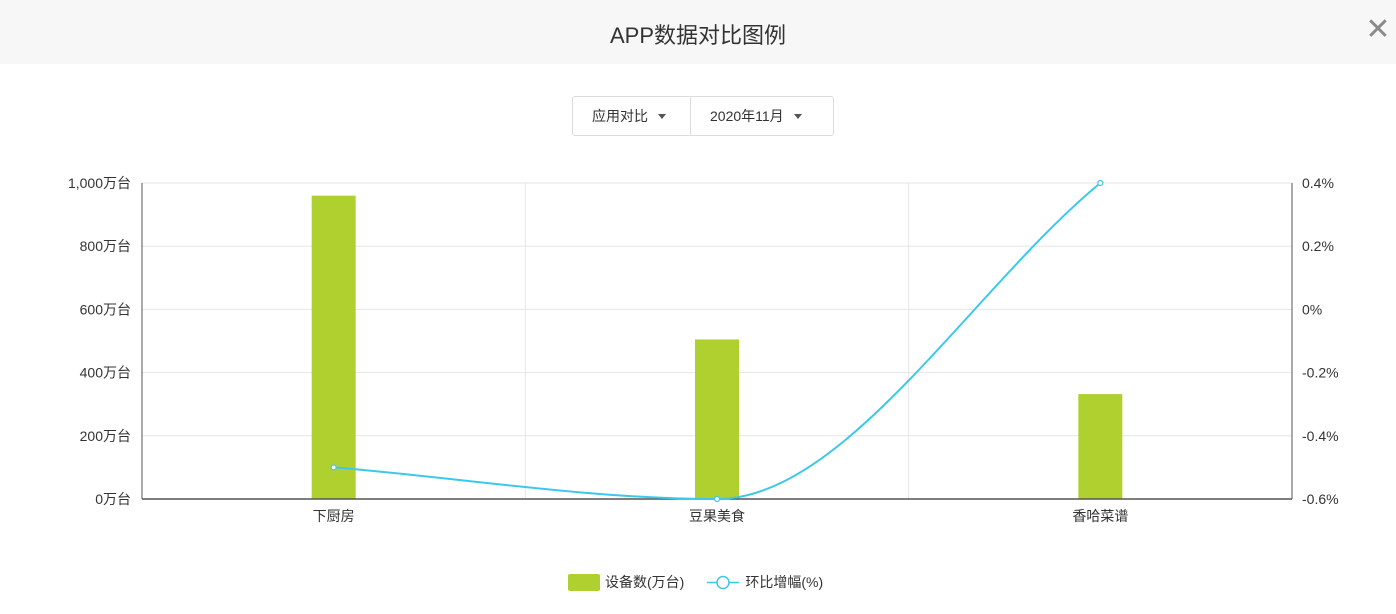 This screenshot has width=1396, height=614. Describe the element at coordinates (584, 582) in the screenshot. I see `legend-bar-swatch` at that location.